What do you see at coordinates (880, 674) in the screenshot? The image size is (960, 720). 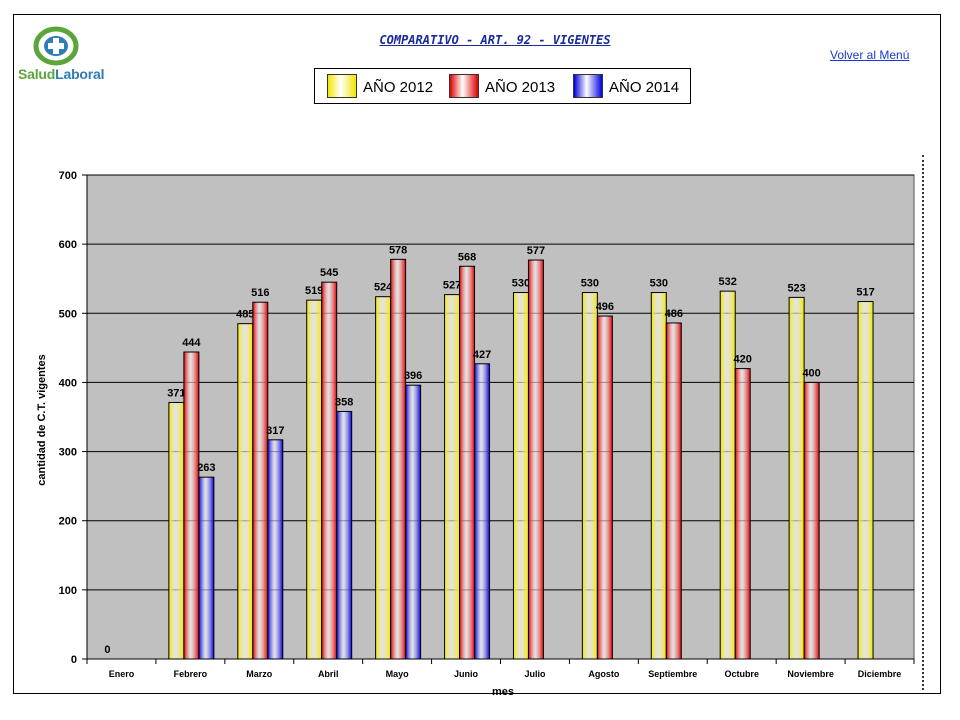 I see `x-tick-label-diciembre: Diciembre` at bounding box center [880, 674].